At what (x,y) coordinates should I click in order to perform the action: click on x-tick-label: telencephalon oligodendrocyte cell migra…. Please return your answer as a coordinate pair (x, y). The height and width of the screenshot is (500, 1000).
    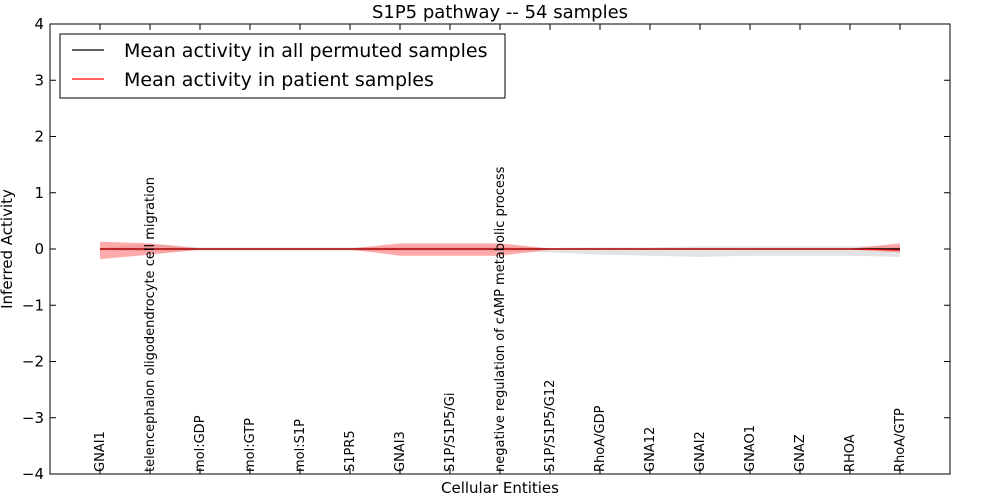
    Looking at the image, I should click on (150, 324).